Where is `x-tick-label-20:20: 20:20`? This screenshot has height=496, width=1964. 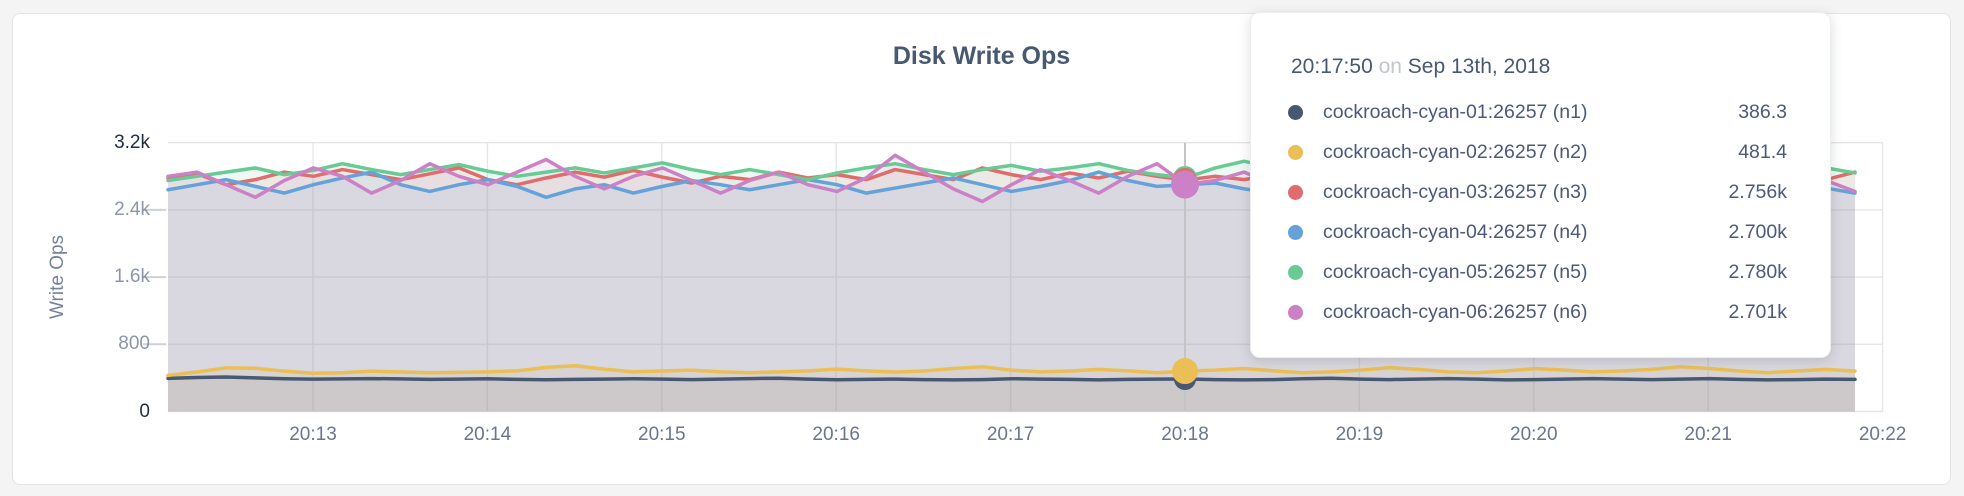
x-tick-label-20:20: 20:20 is located at coordinates (1534, 434).